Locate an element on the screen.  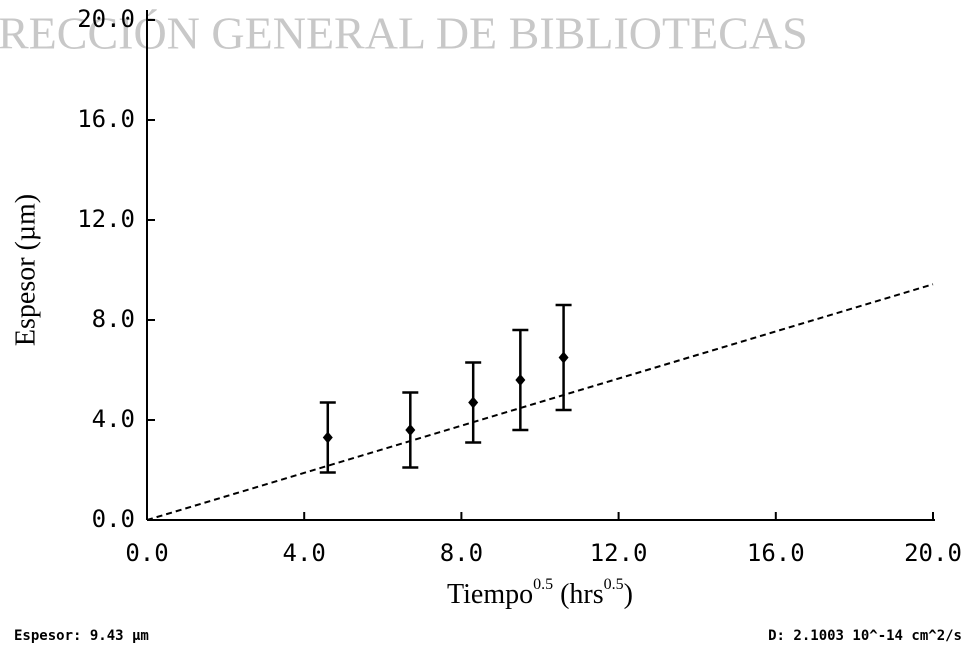
y-tick-label: 16.0 is located at coordinates (106, 119).